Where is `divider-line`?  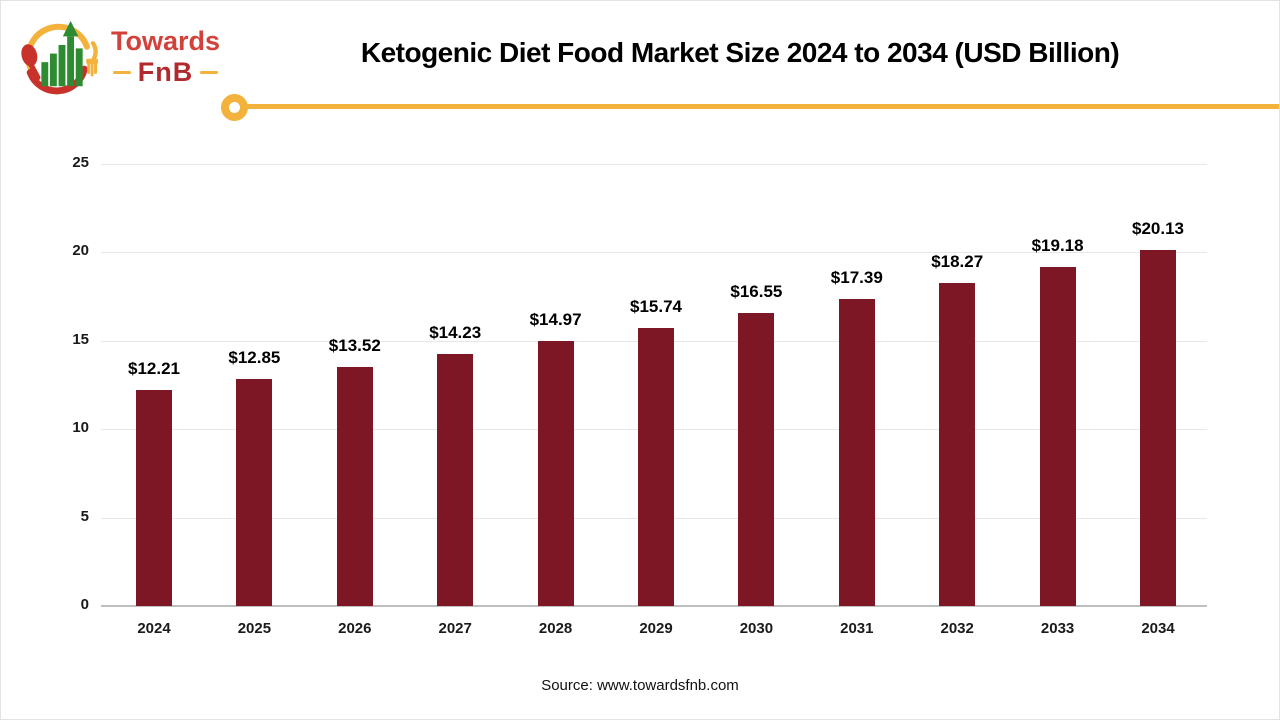
divider-line is located at coordinates (763, 106).